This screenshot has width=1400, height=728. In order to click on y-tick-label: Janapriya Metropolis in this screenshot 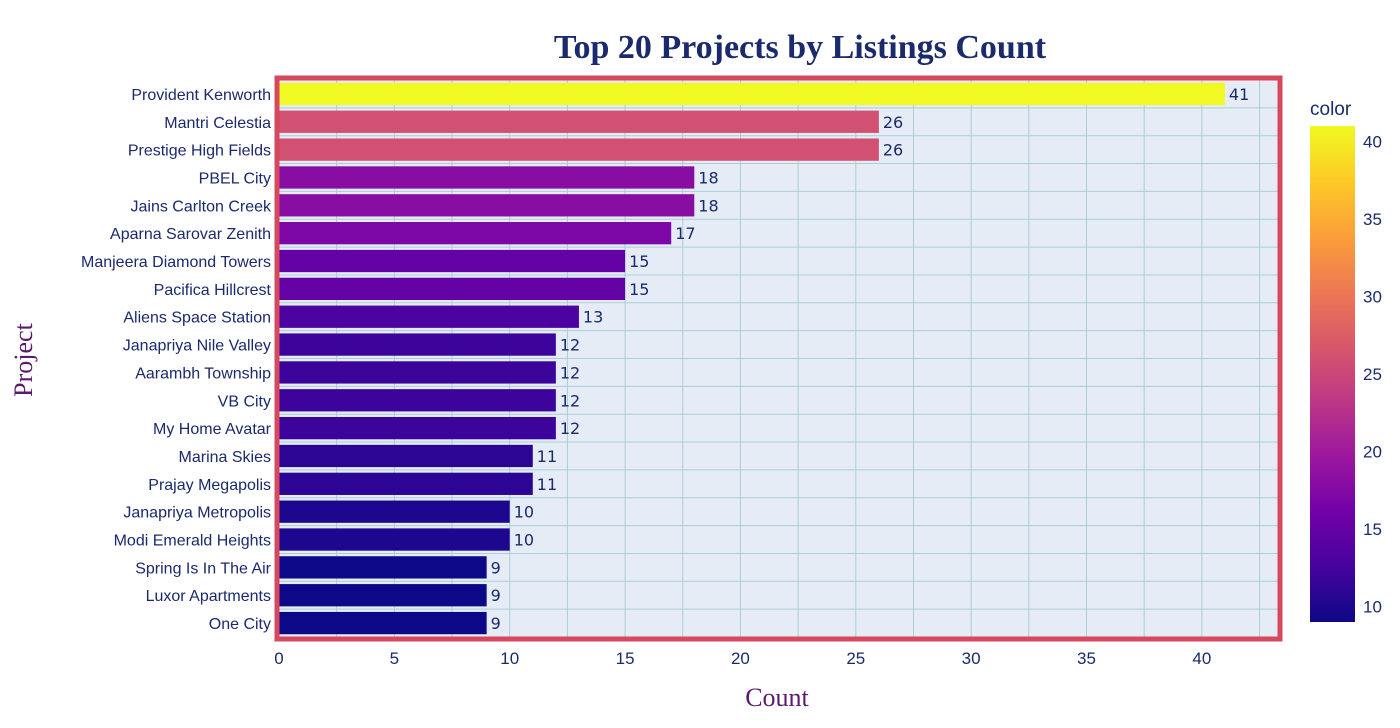, I will do `click(197, 513)`.